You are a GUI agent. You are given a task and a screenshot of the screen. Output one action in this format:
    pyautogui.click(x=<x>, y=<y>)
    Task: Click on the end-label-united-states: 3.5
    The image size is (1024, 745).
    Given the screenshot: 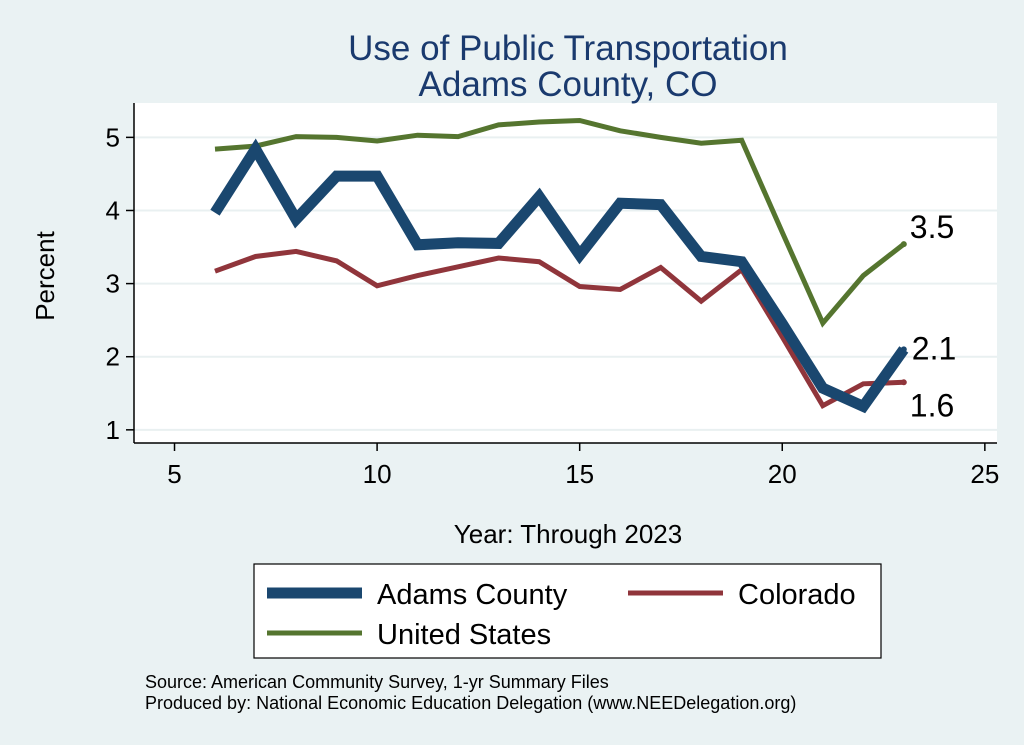 What is the action you would take?
    pyautogui.click(x=932, y=227)
    